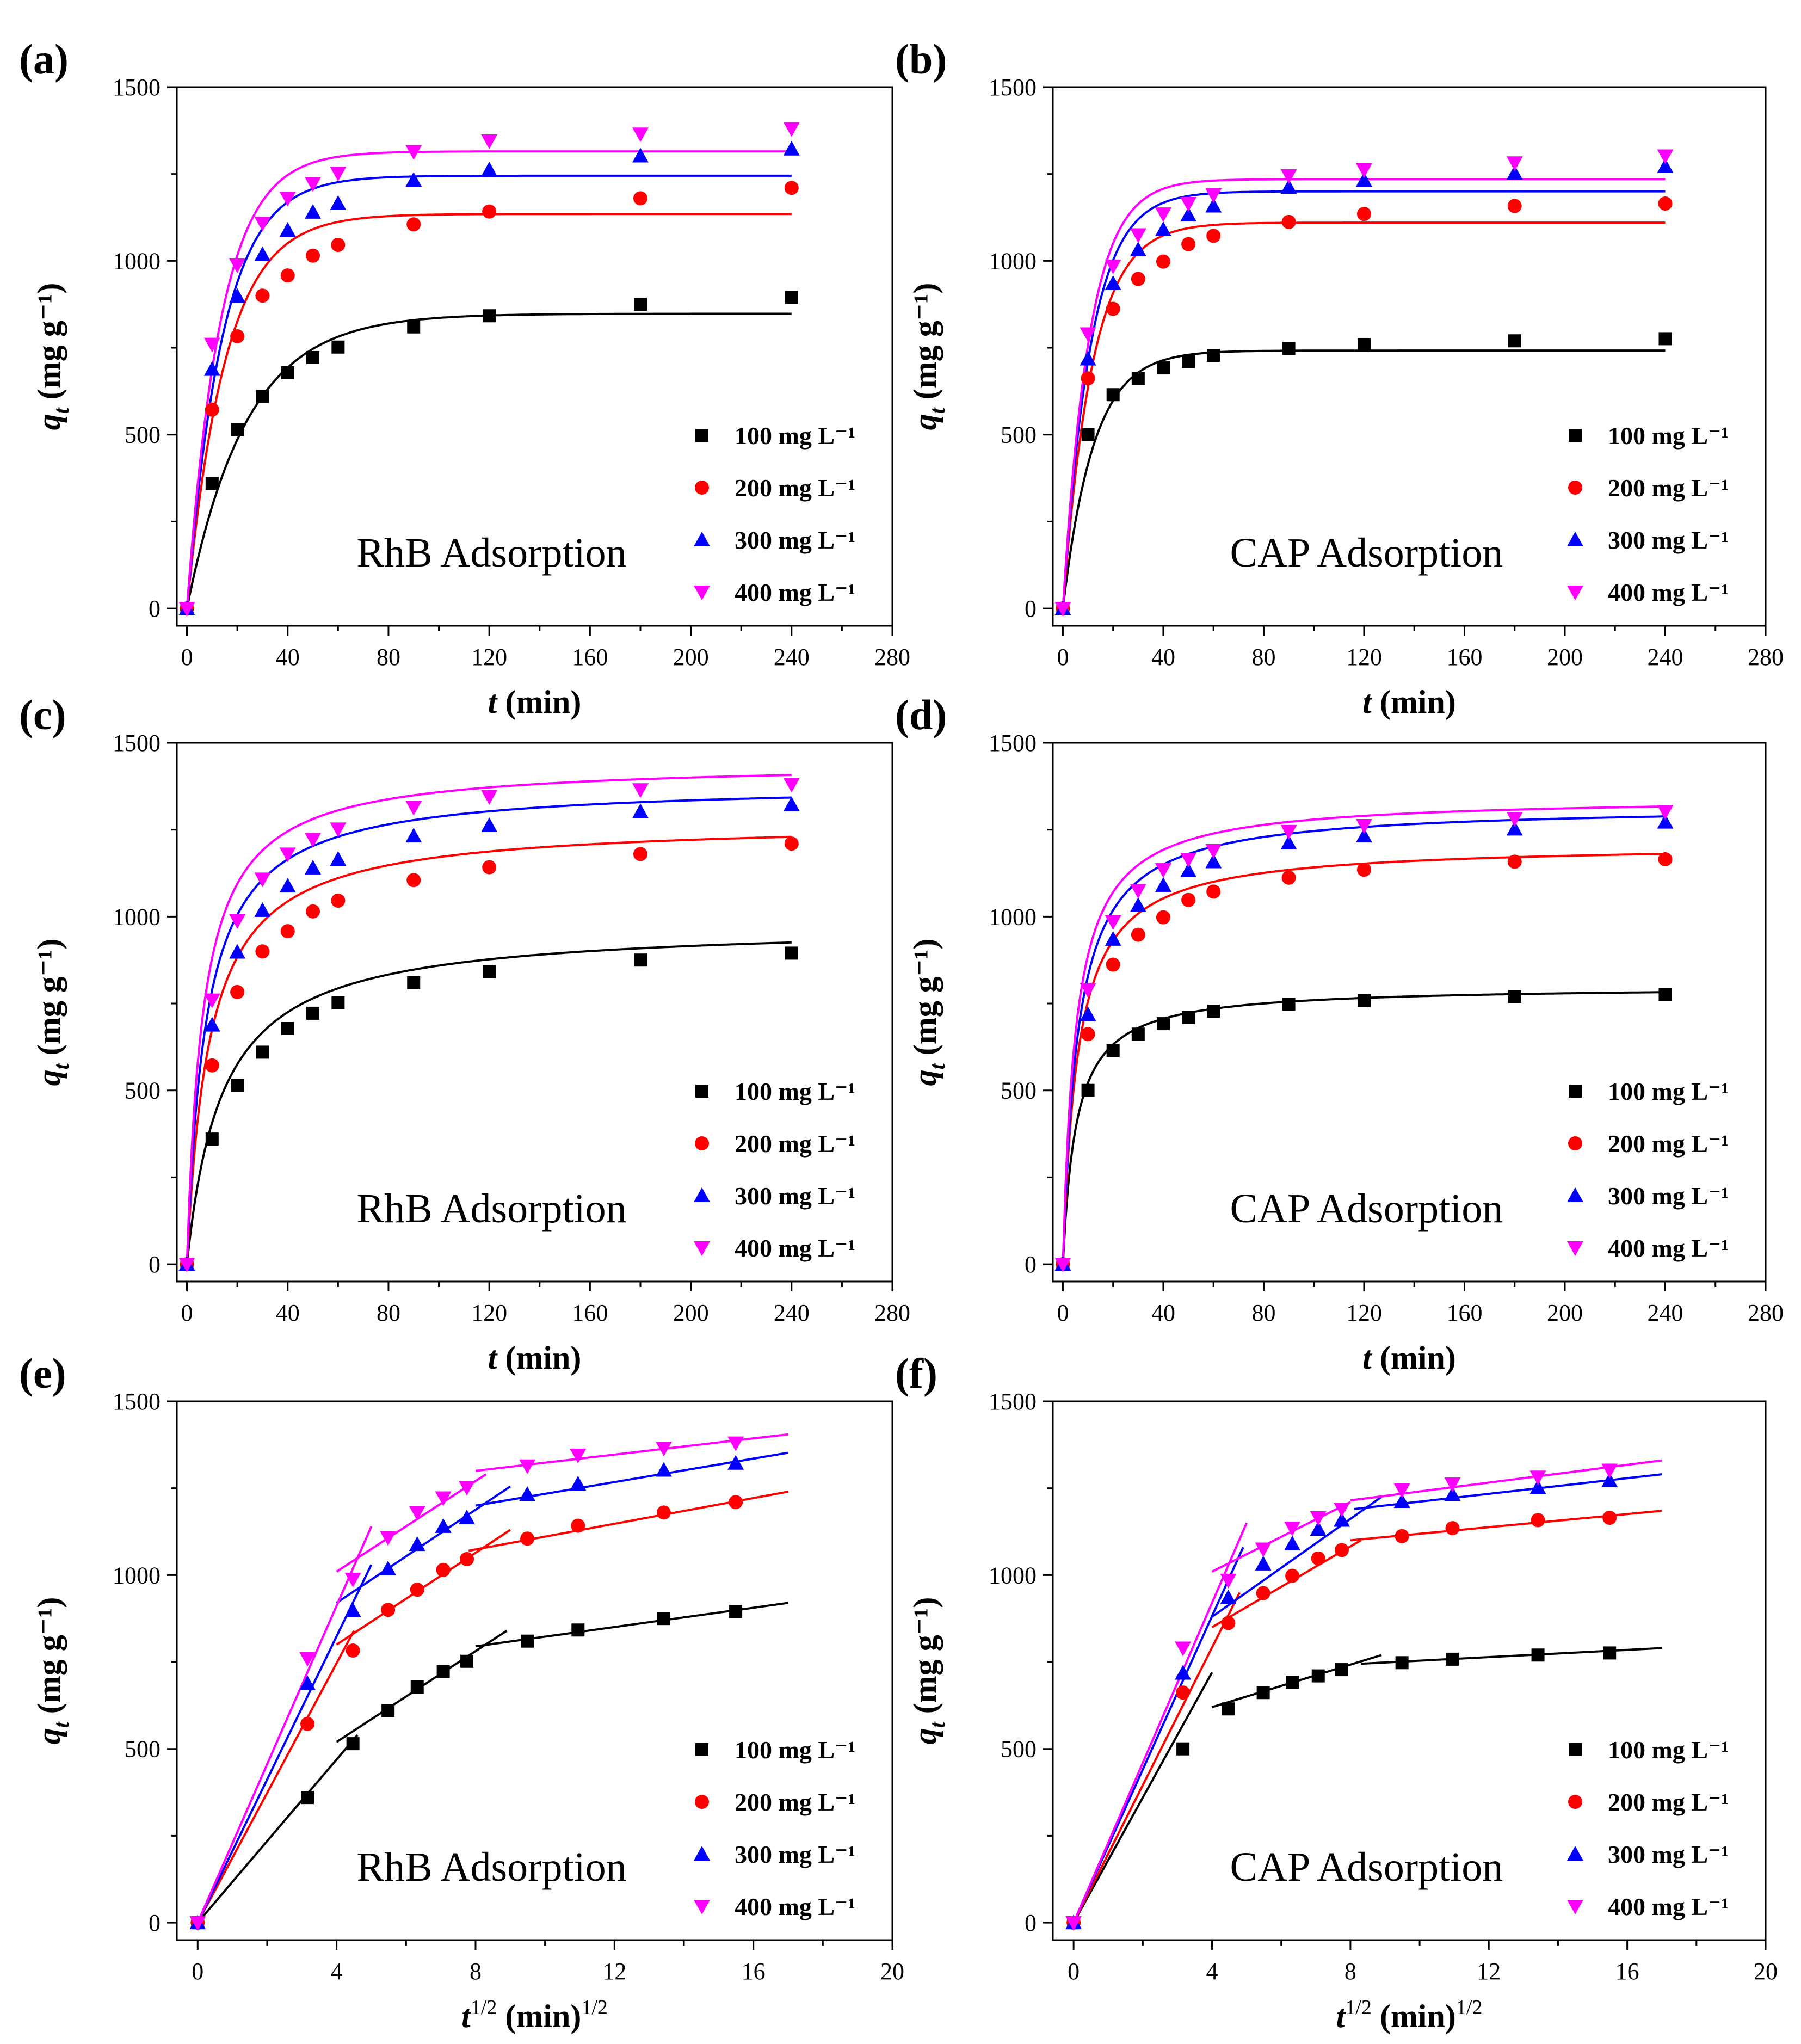 The image size is (1801, 2044). What do you see at coordinates (795, 488) in the screenshot?
I see `legend-entry-200: 200 mg L⁻¹` at bounding box center [795, 488].